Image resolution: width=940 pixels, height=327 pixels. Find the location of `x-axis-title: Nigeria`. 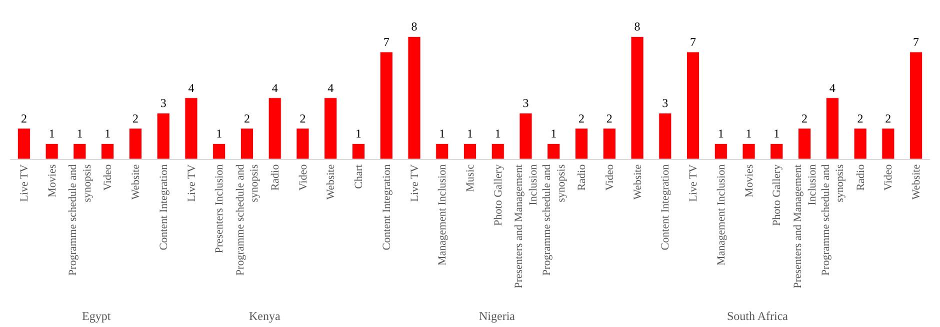

x-axis-title: Nigeria is located at coordinates (497, 316).